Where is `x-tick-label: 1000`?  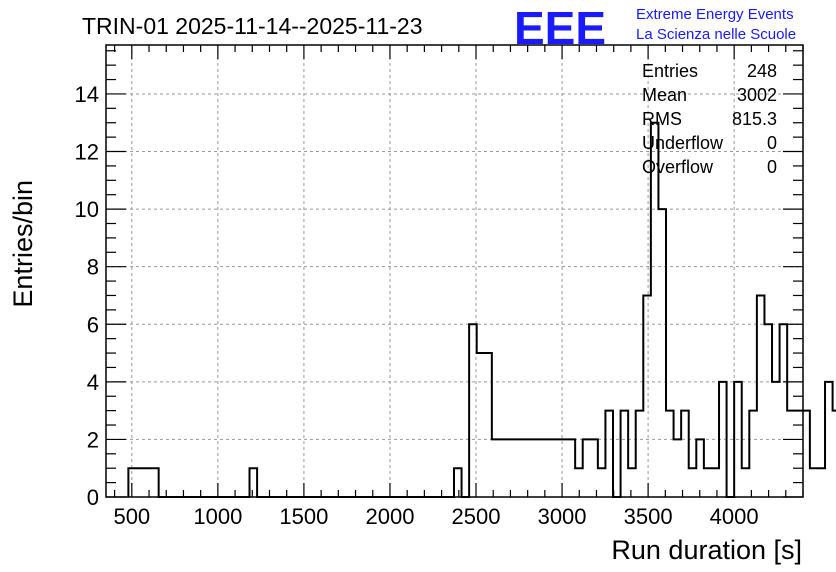
x-tick-label: 1000 is located at coordinates (217, 516).